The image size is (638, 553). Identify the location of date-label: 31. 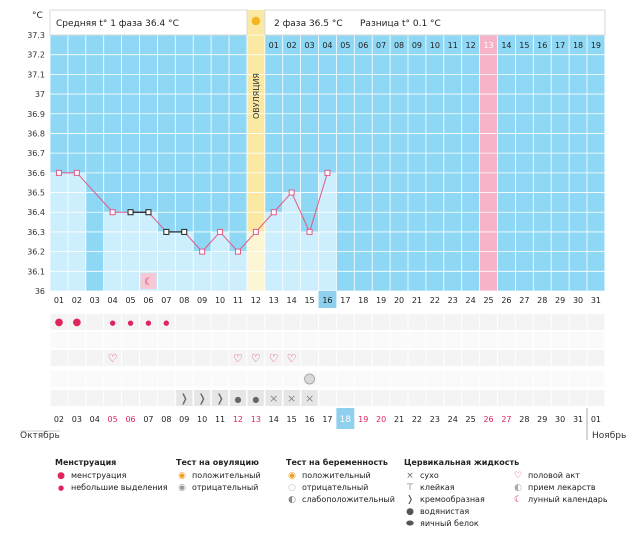
(578, 419).